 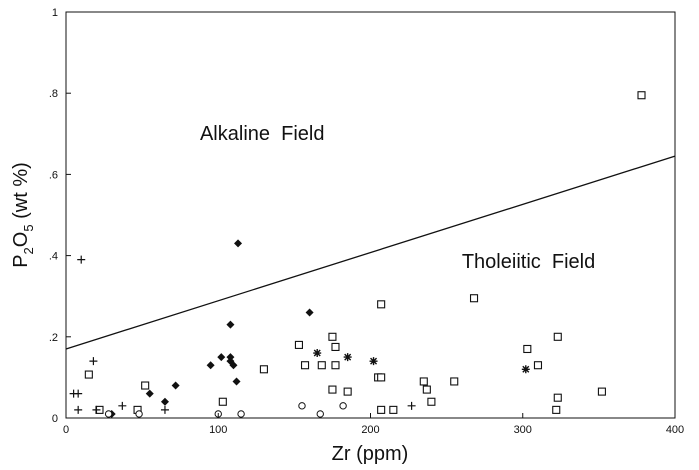 What do you see at coordinates (53, 338) in the screenshot?
I see `y-tick-label: .2` at bounding box center [53, 338].